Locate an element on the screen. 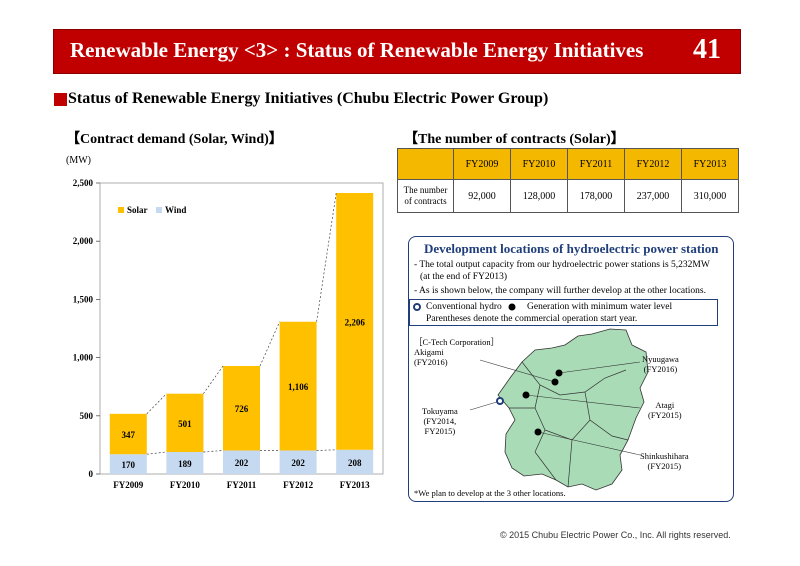 This screenshot has width=800, height=566. solar-value-label: 726 is located at coordinates (242, 409).